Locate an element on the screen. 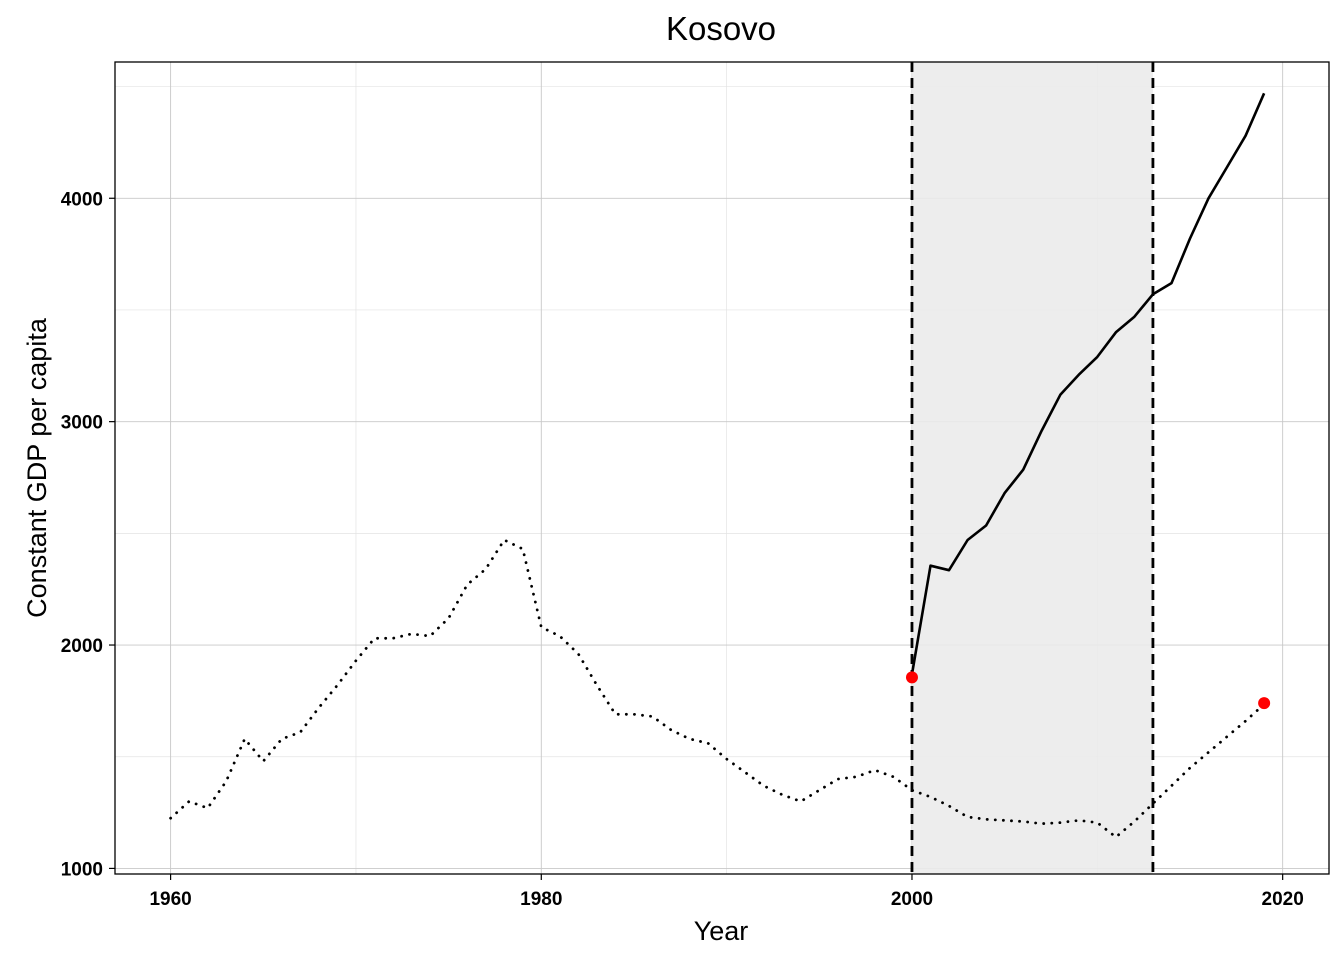 Image resolution: width=1344 pixels, height=960 pixels. x-tick-label: 1960 is located at coordinates (170, 899).